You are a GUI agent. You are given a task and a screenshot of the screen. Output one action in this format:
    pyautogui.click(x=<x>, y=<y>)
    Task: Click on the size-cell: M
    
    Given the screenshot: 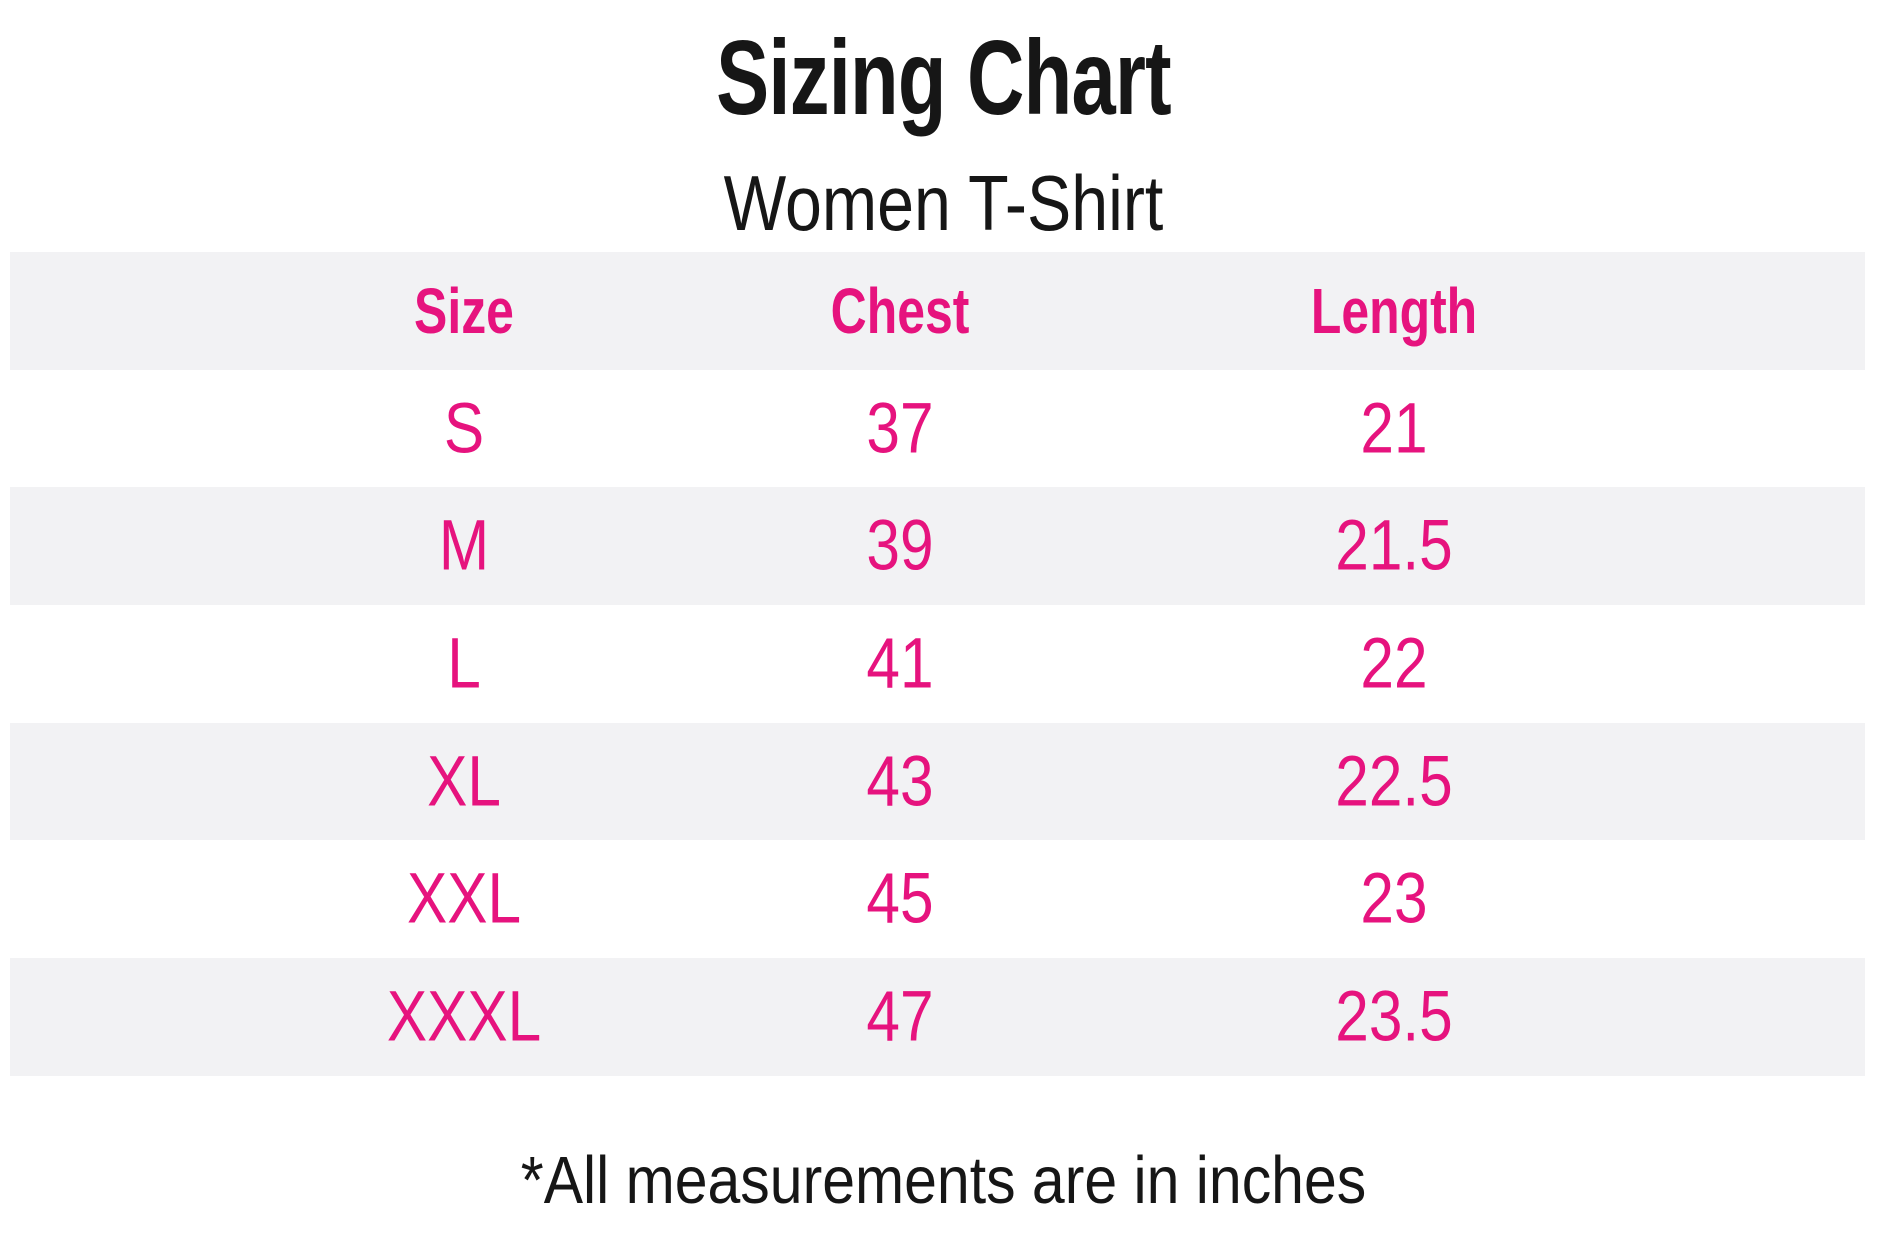 What is the action you would take?
    pyautogui.click(x=464, y=546)
    